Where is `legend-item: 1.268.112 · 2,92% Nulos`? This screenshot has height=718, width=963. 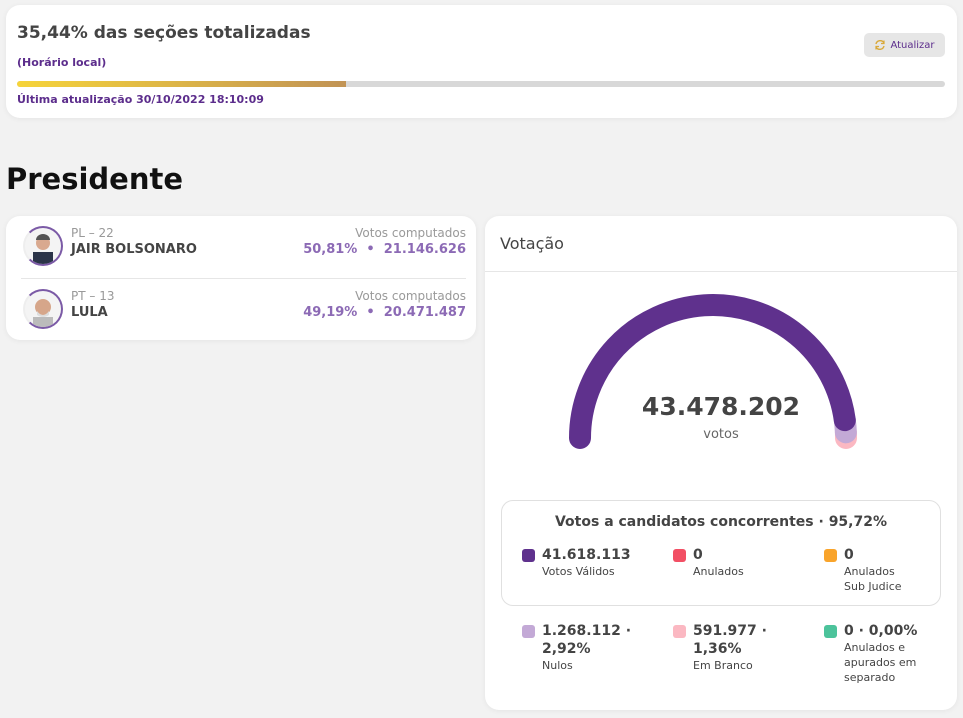
legend-item: 1.268.112 · 2,92% Nulos is located at coordinates (577, 647).